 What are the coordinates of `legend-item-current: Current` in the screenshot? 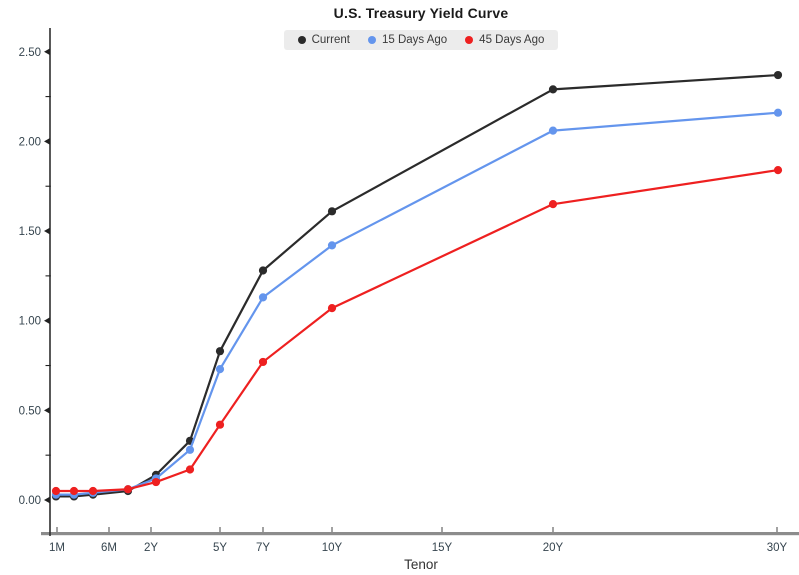 It's located at (323, 40).